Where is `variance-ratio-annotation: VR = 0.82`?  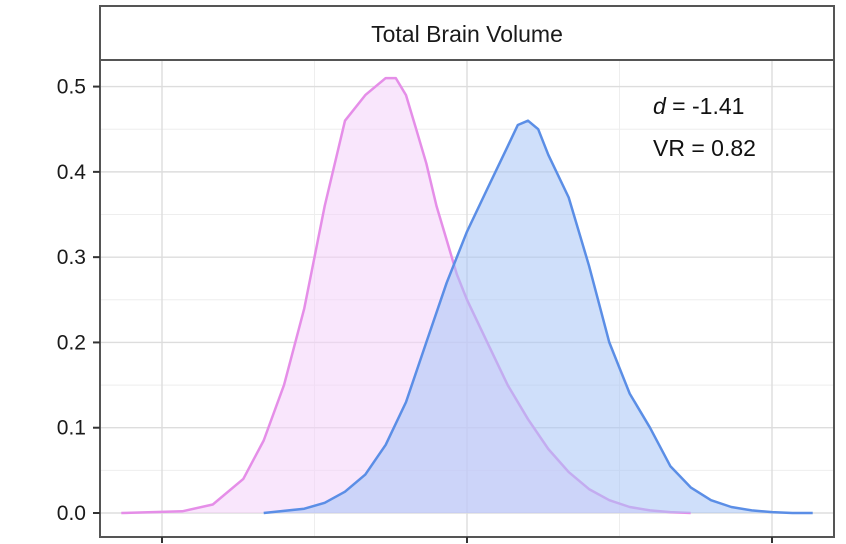
variance-ratio-annotation: VR = 0.82 is located at coordinates (704, 148).